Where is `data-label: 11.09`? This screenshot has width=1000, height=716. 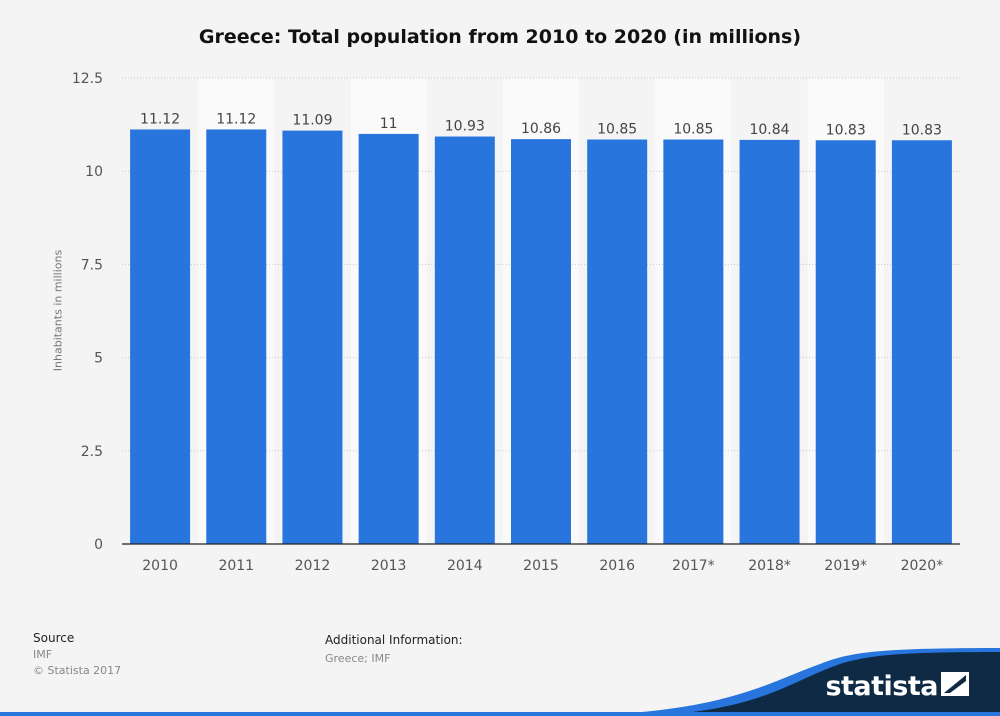
data-label: 11.09 is located at coordinates (312, 121).